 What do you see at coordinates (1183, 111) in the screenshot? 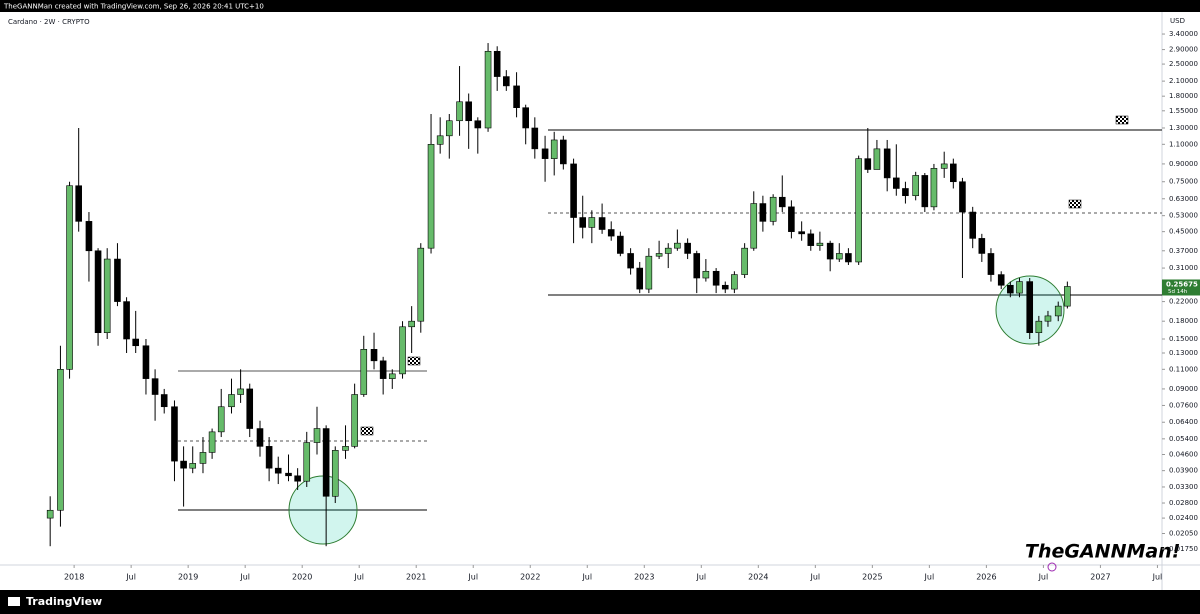
I see `y-tick-label: 1.55000` at bounding box center [1183, 111].